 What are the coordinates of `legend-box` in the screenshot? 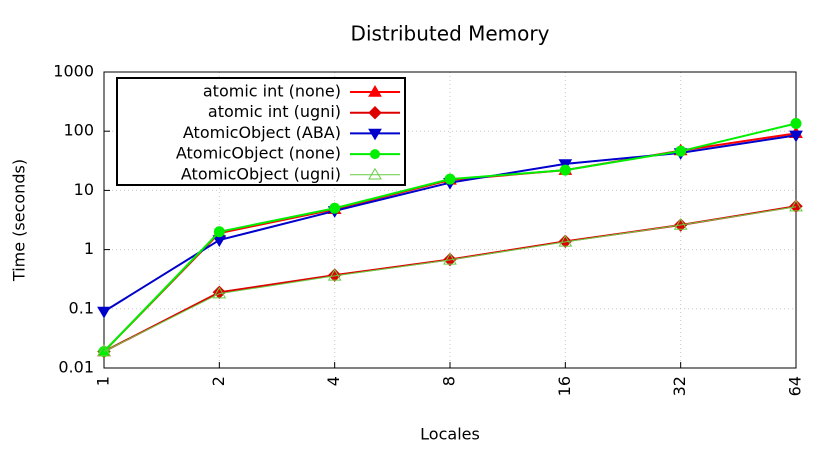 It's located at (261, 131).